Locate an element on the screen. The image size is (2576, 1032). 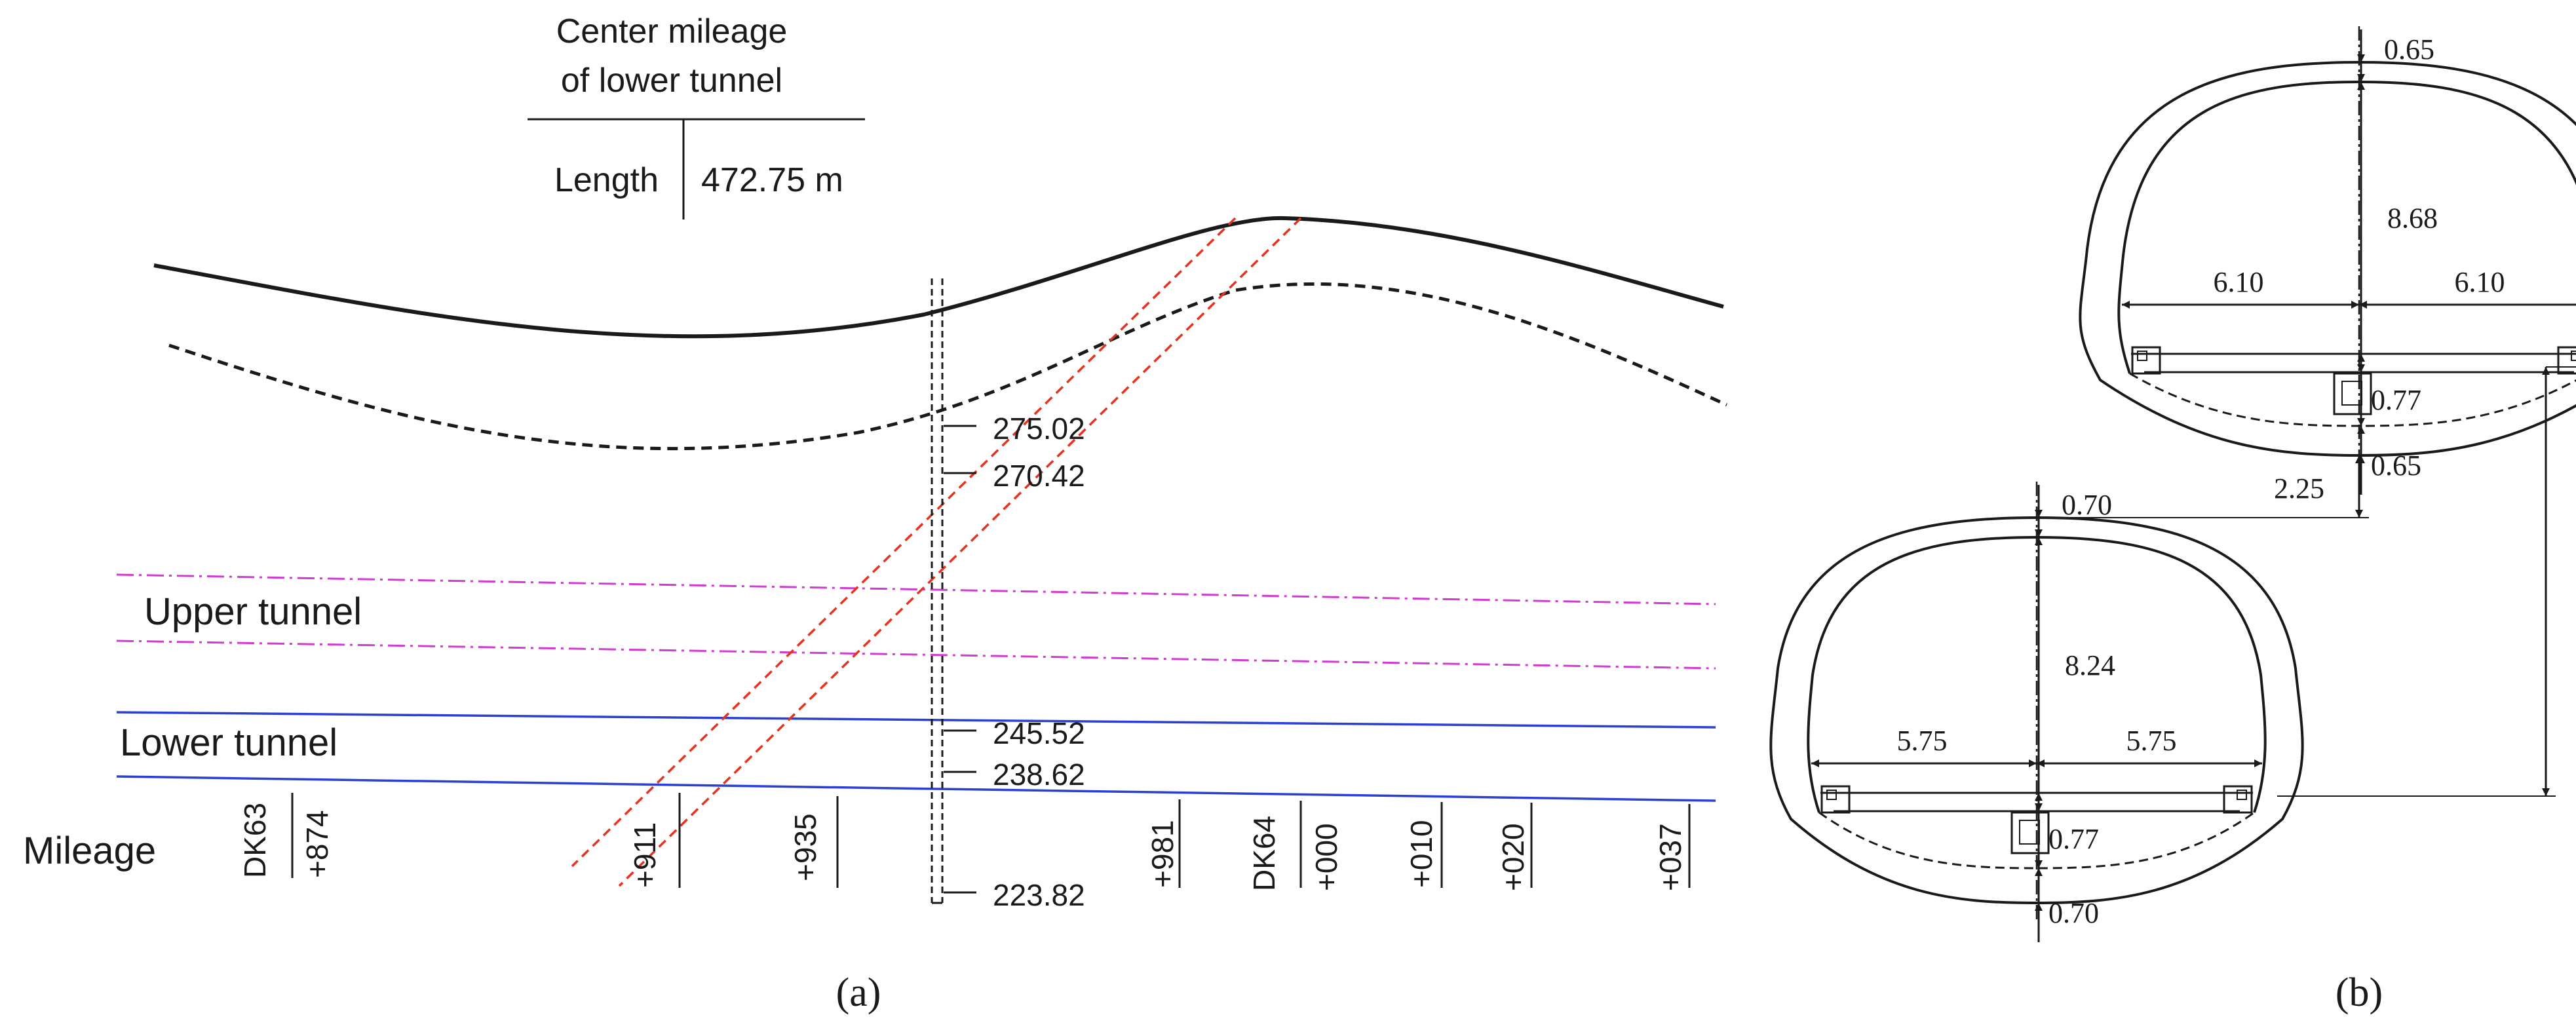
lower-tunnel-section: 5.75 5.75 0.70 8.24 0.77 0.70 is located at coordinates (2036, 712).